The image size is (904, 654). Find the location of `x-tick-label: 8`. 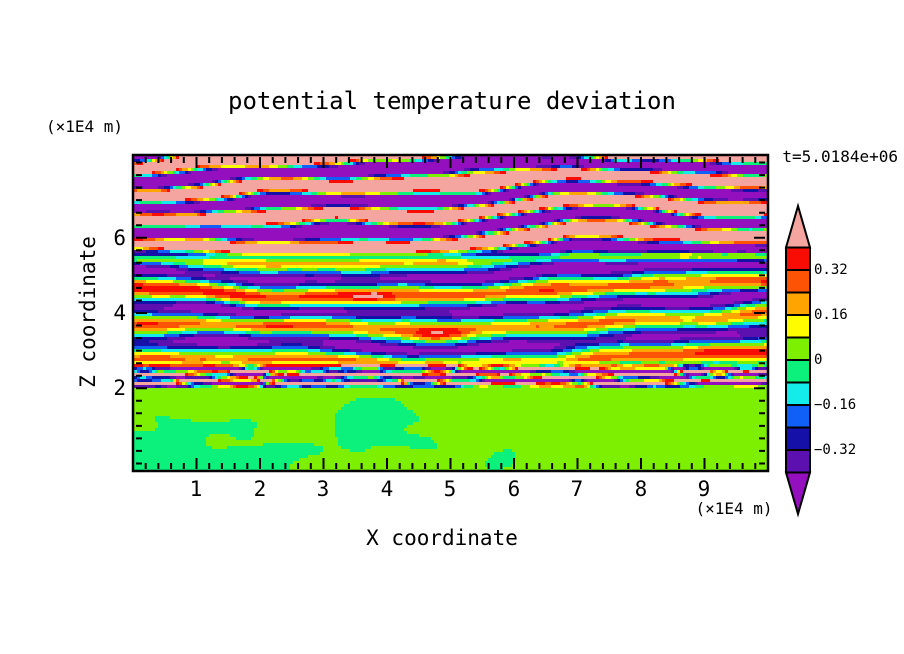

x-tick-label: 8 is located at coordinates (641, 489).